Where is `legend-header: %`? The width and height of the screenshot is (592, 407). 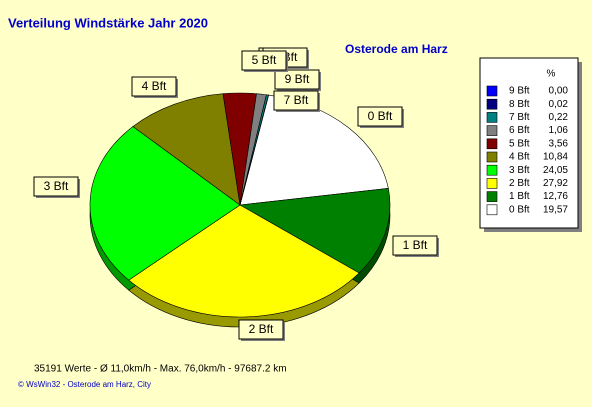
legend-header: % is located at coordinates (551, 74).